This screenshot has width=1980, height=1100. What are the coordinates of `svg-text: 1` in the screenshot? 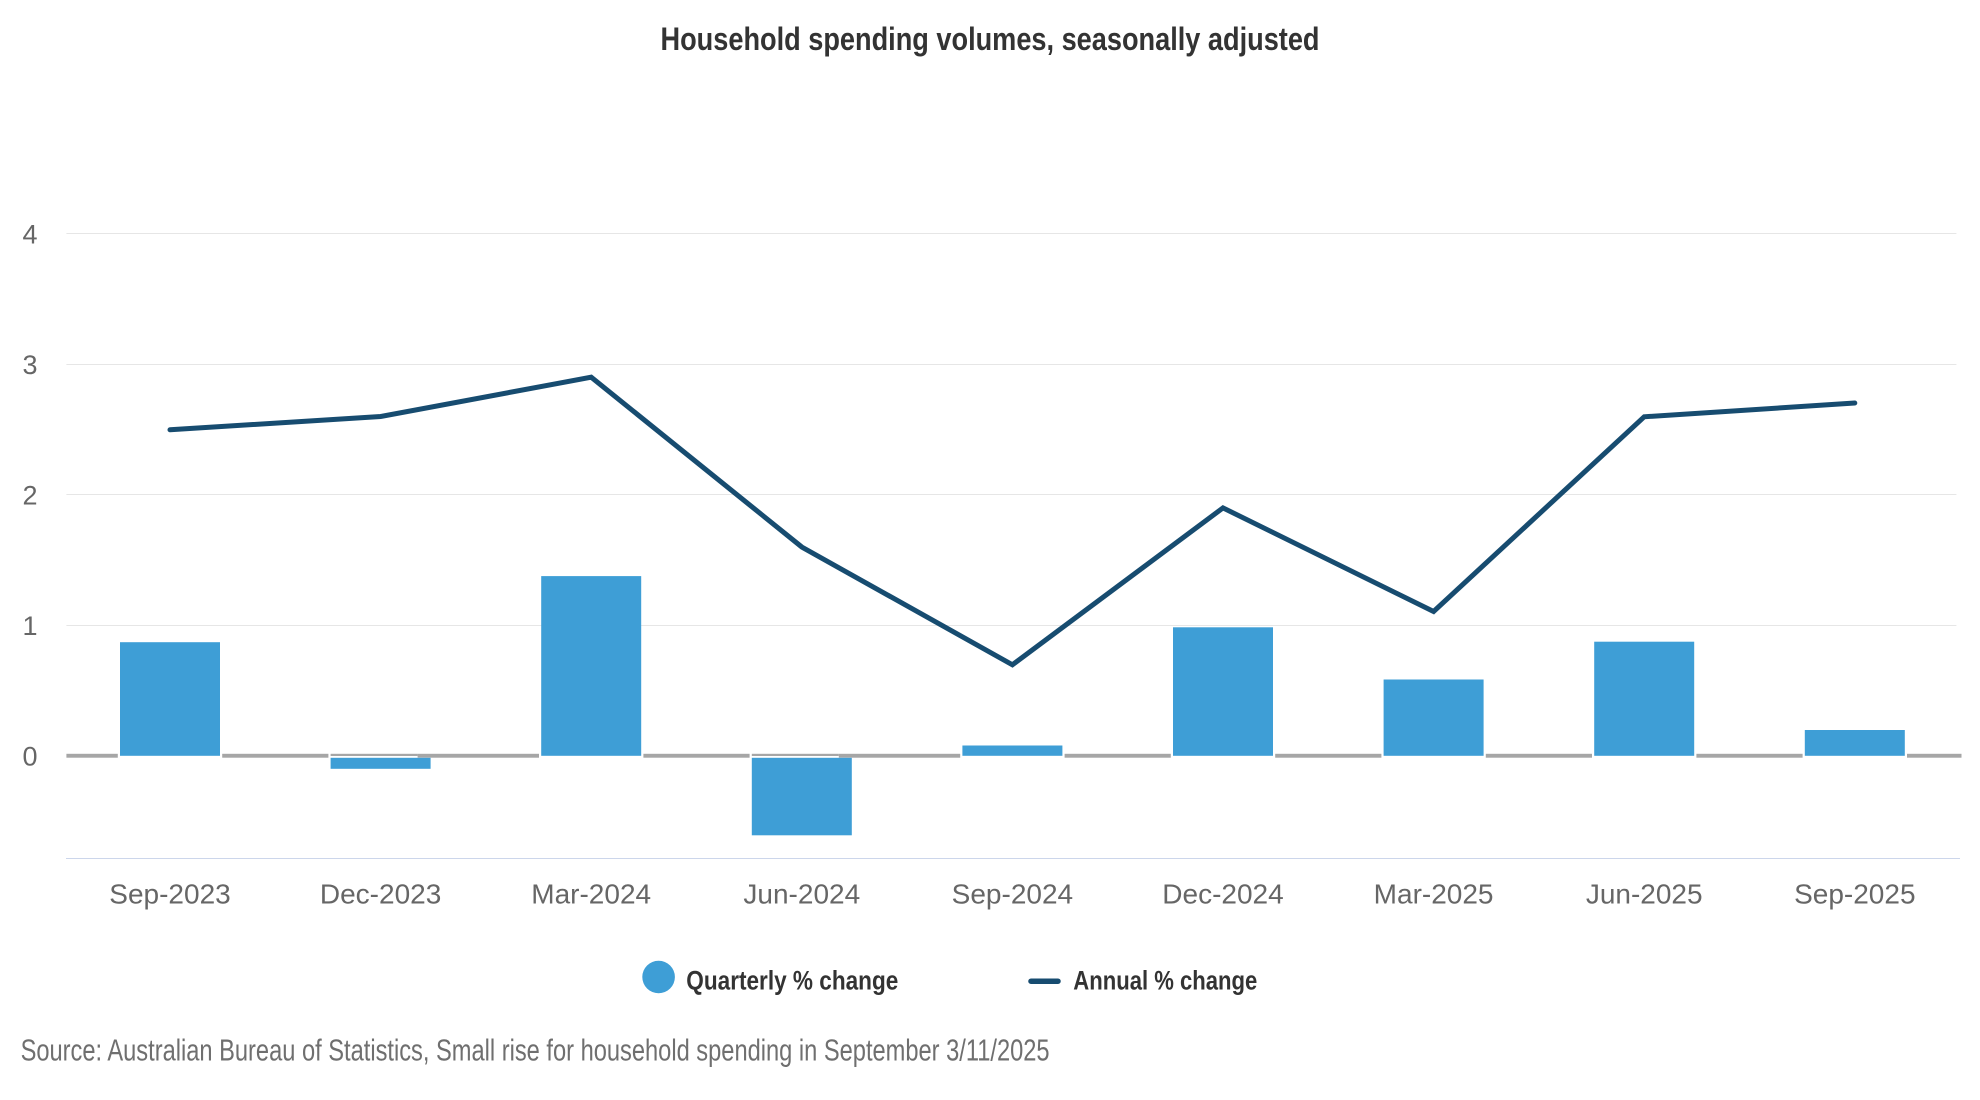 It's located at (29, 626).